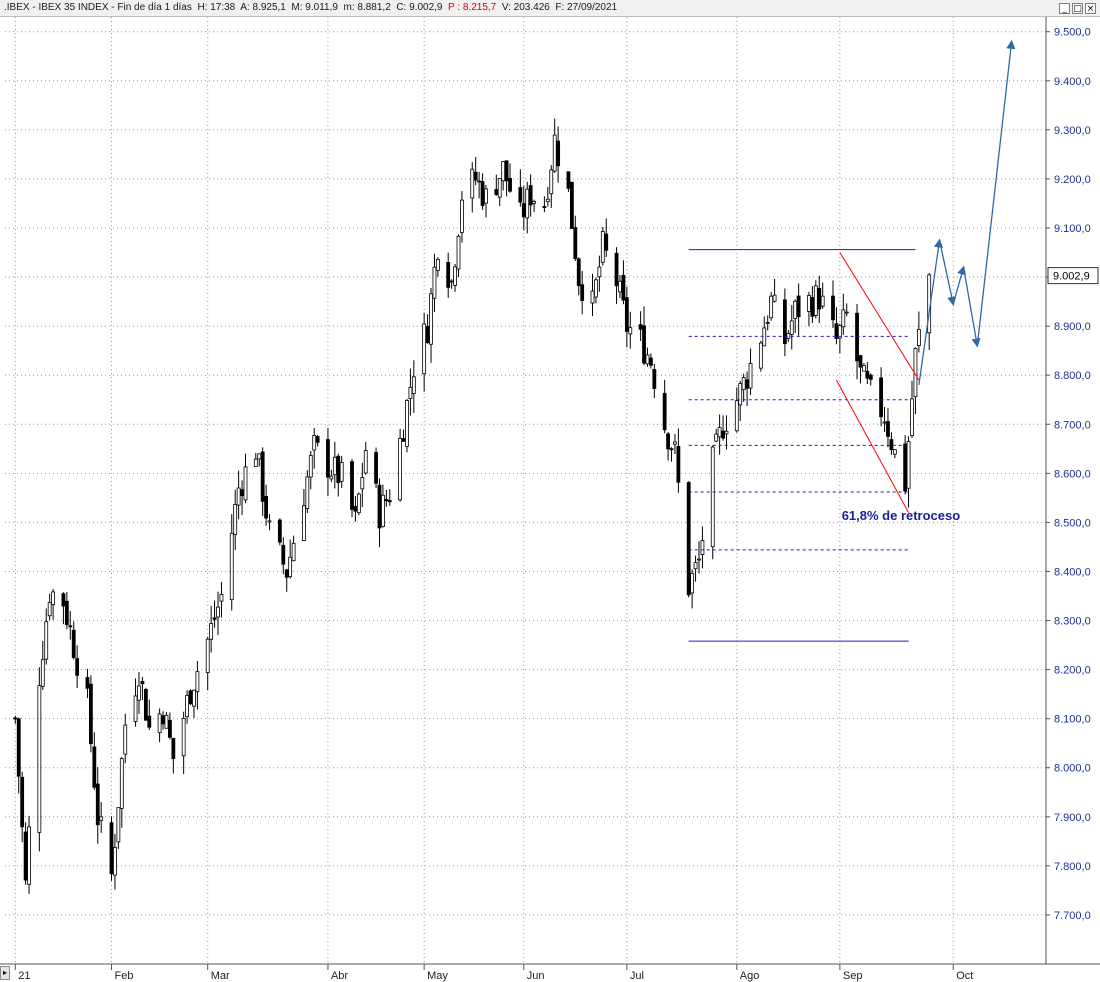  Describe the element at coordinates (1090, 8) in the screenshot. I see `close-button: ×` at that location.